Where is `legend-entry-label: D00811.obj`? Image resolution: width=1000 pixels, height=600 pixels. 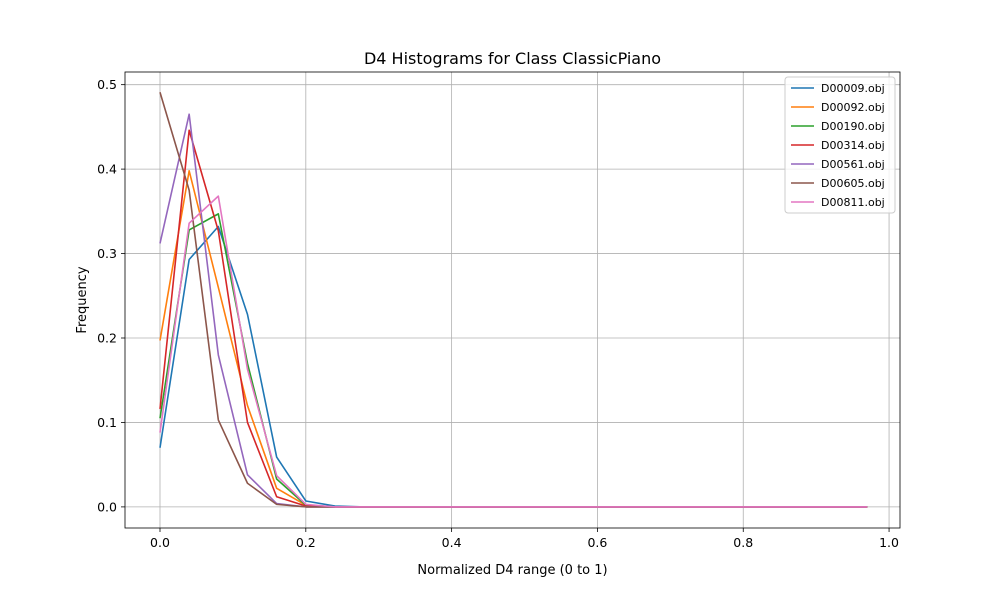
legend-entry-label: D00811.obj is located at coordinates (853, 202).